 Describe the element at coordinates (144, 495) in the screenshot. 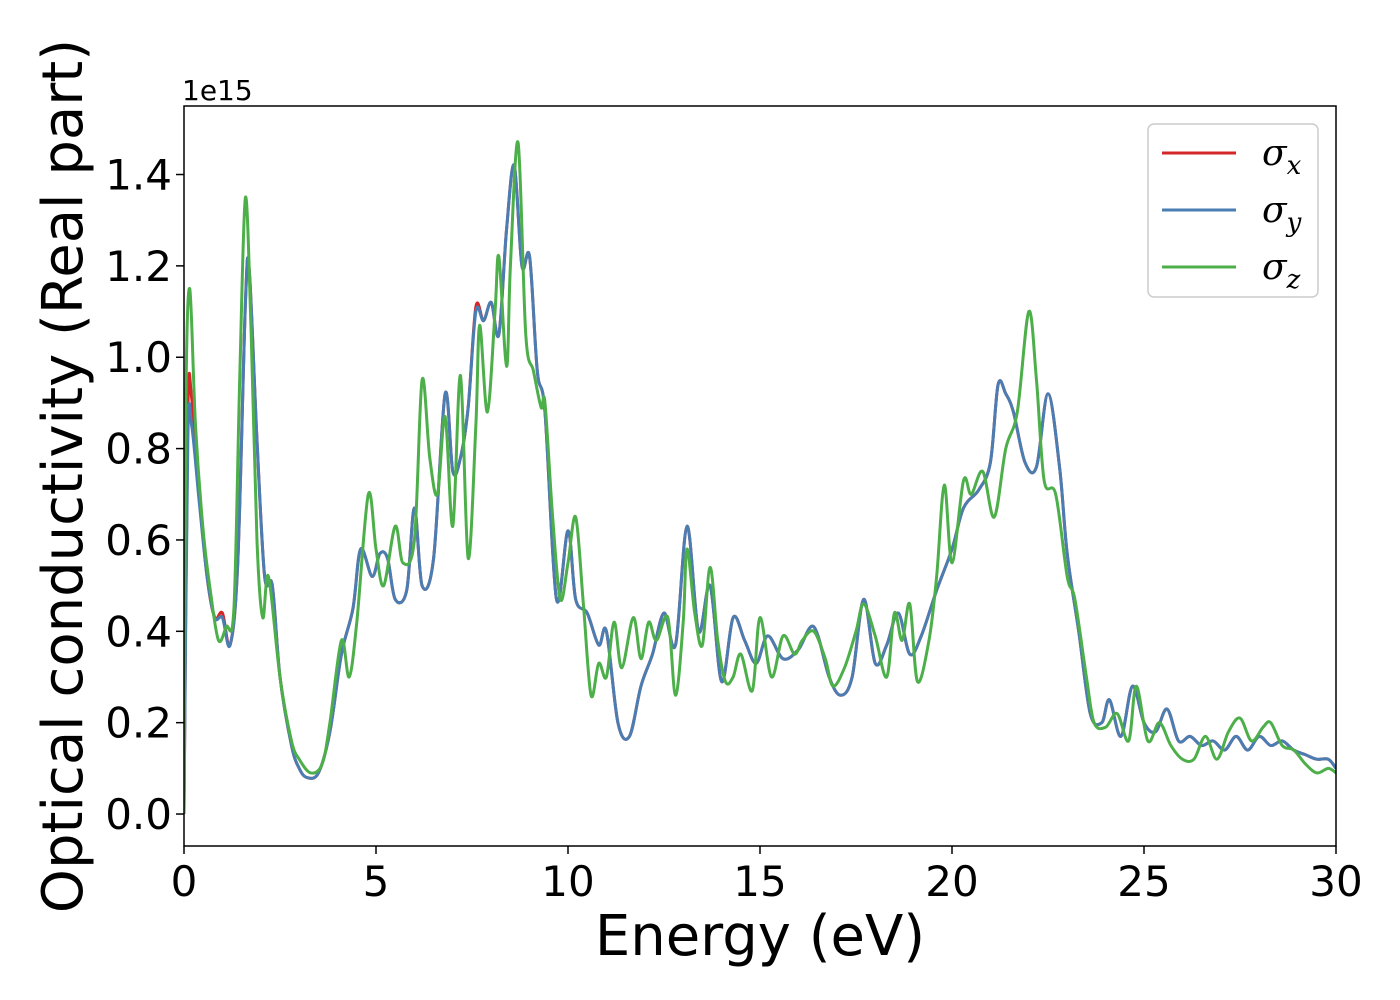

I see `y-axis: 0.0 0.2 0.4 0.6 0.8 1.0 1.2 1.4` at that location.